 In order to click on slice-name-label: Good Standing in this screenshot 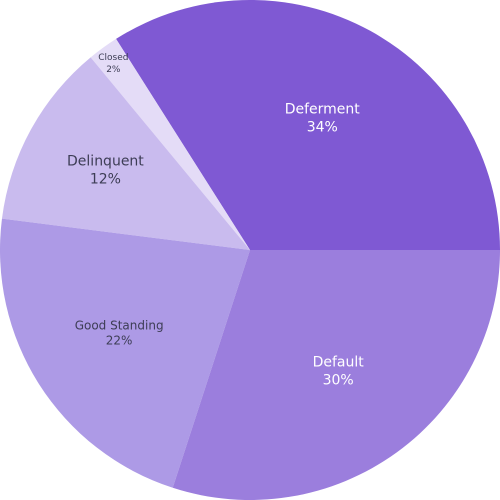, I will do `click(119, 326)`.